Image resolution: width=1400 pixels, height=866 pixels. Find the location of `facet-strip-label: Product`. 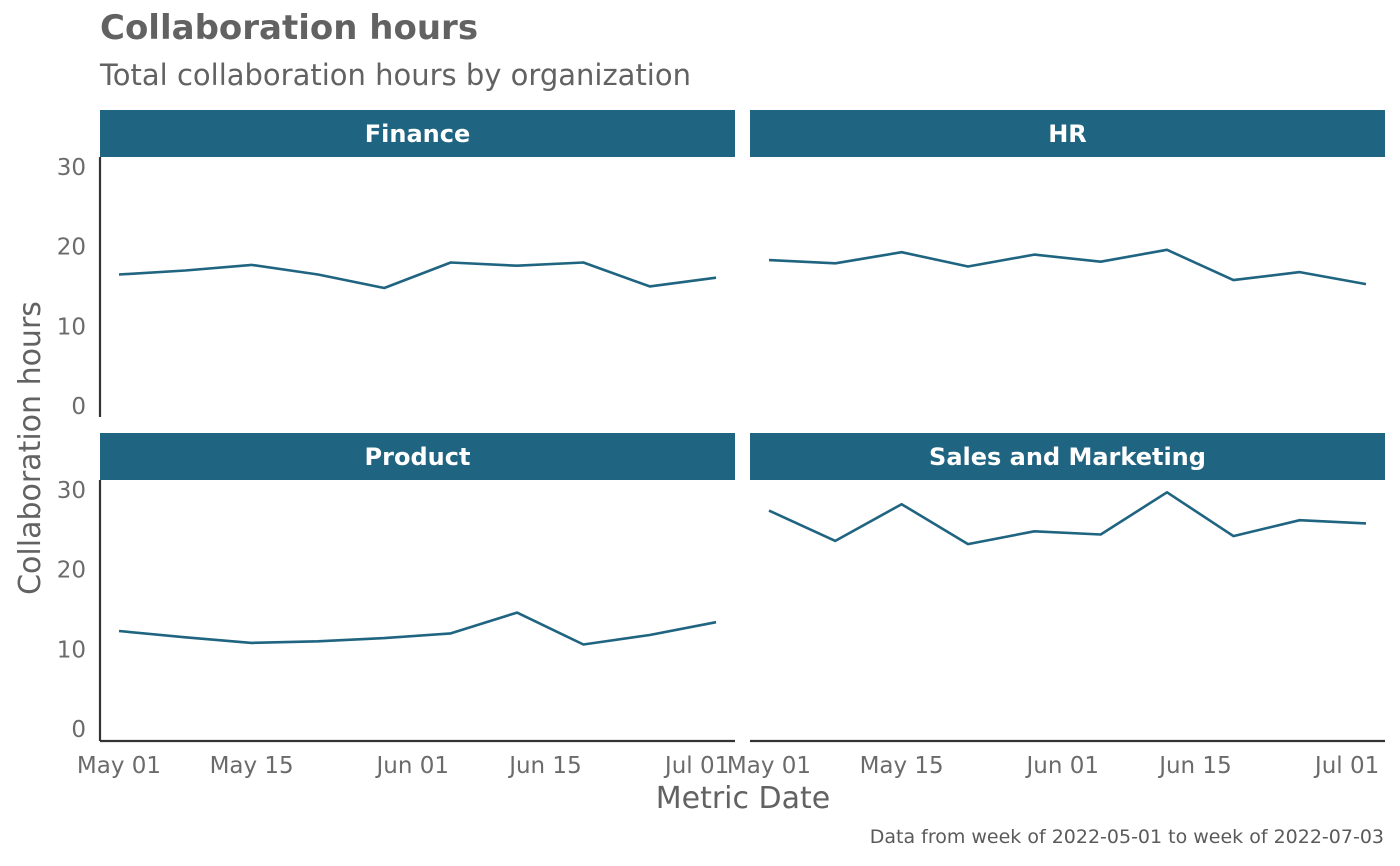

facet-strip-label: Product is located at coordinates (418, 457).